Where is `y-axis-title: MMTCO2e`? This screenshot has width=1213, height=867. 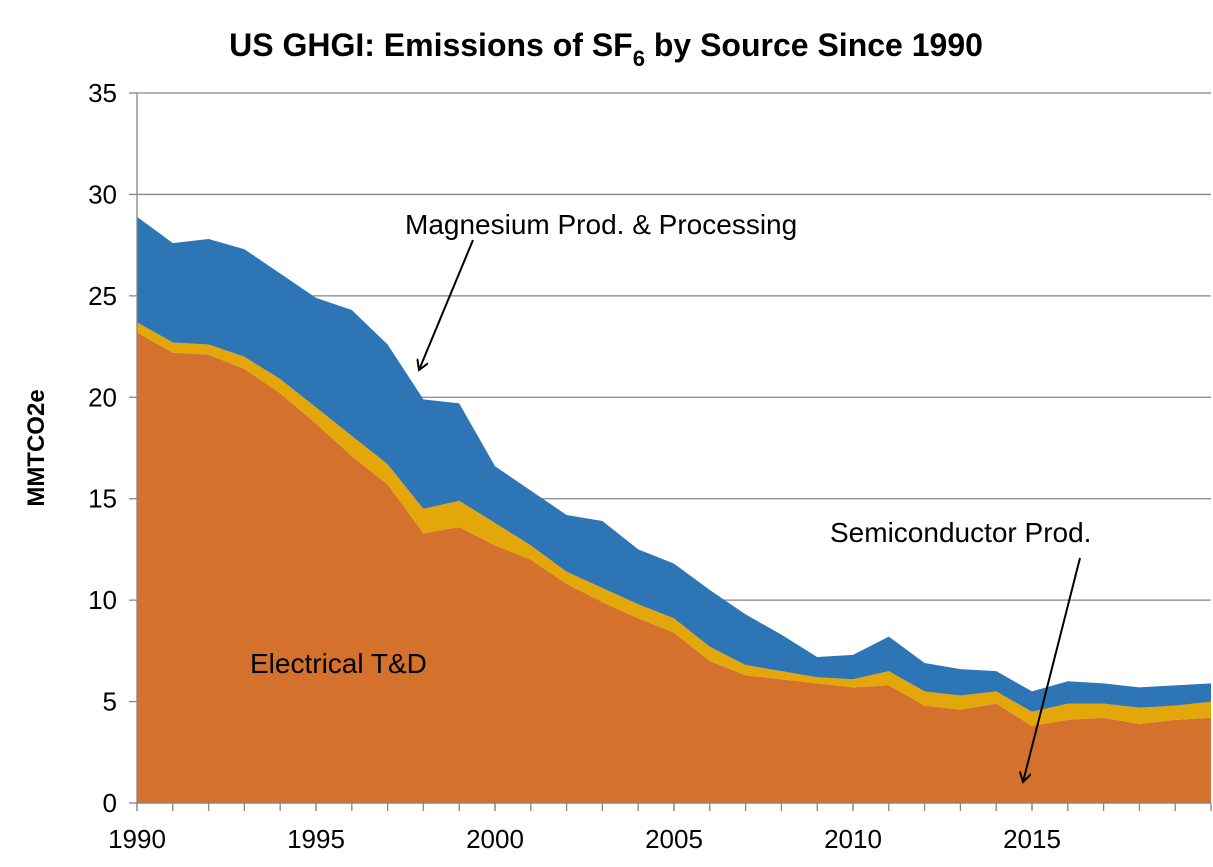 y-axis-title: MMTCO2e is located at coordinates (36, 447).